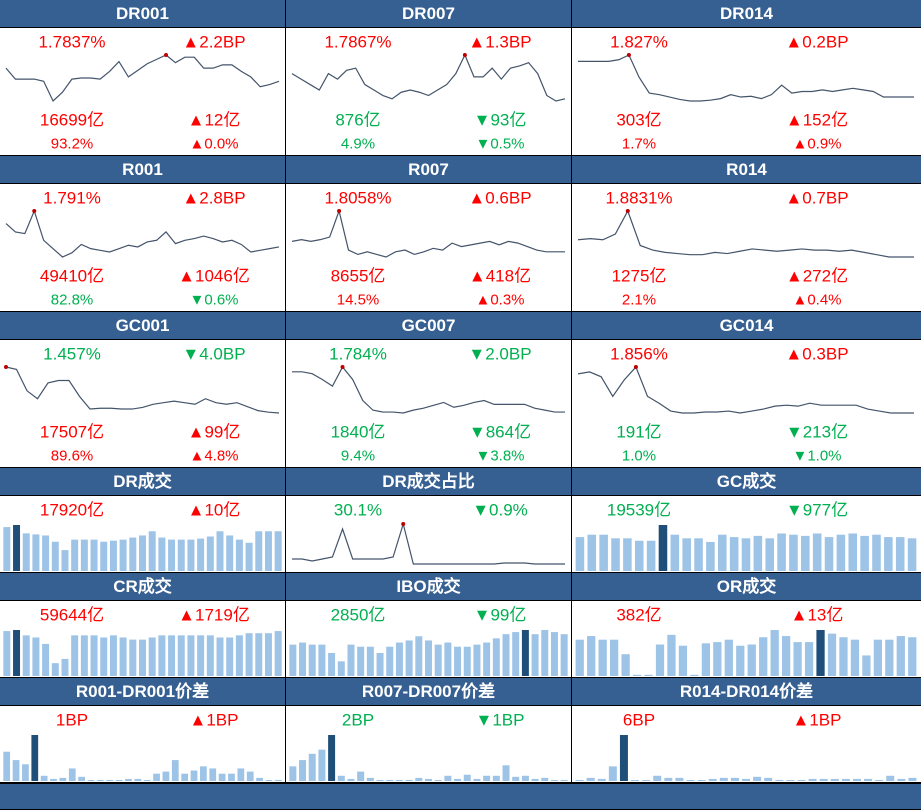 This screenshot has width=921, height=811. What do you see at coordinates (746, 14) in the screenshot?
I see `panel-title: DR014` at bounding box center [746, 14].